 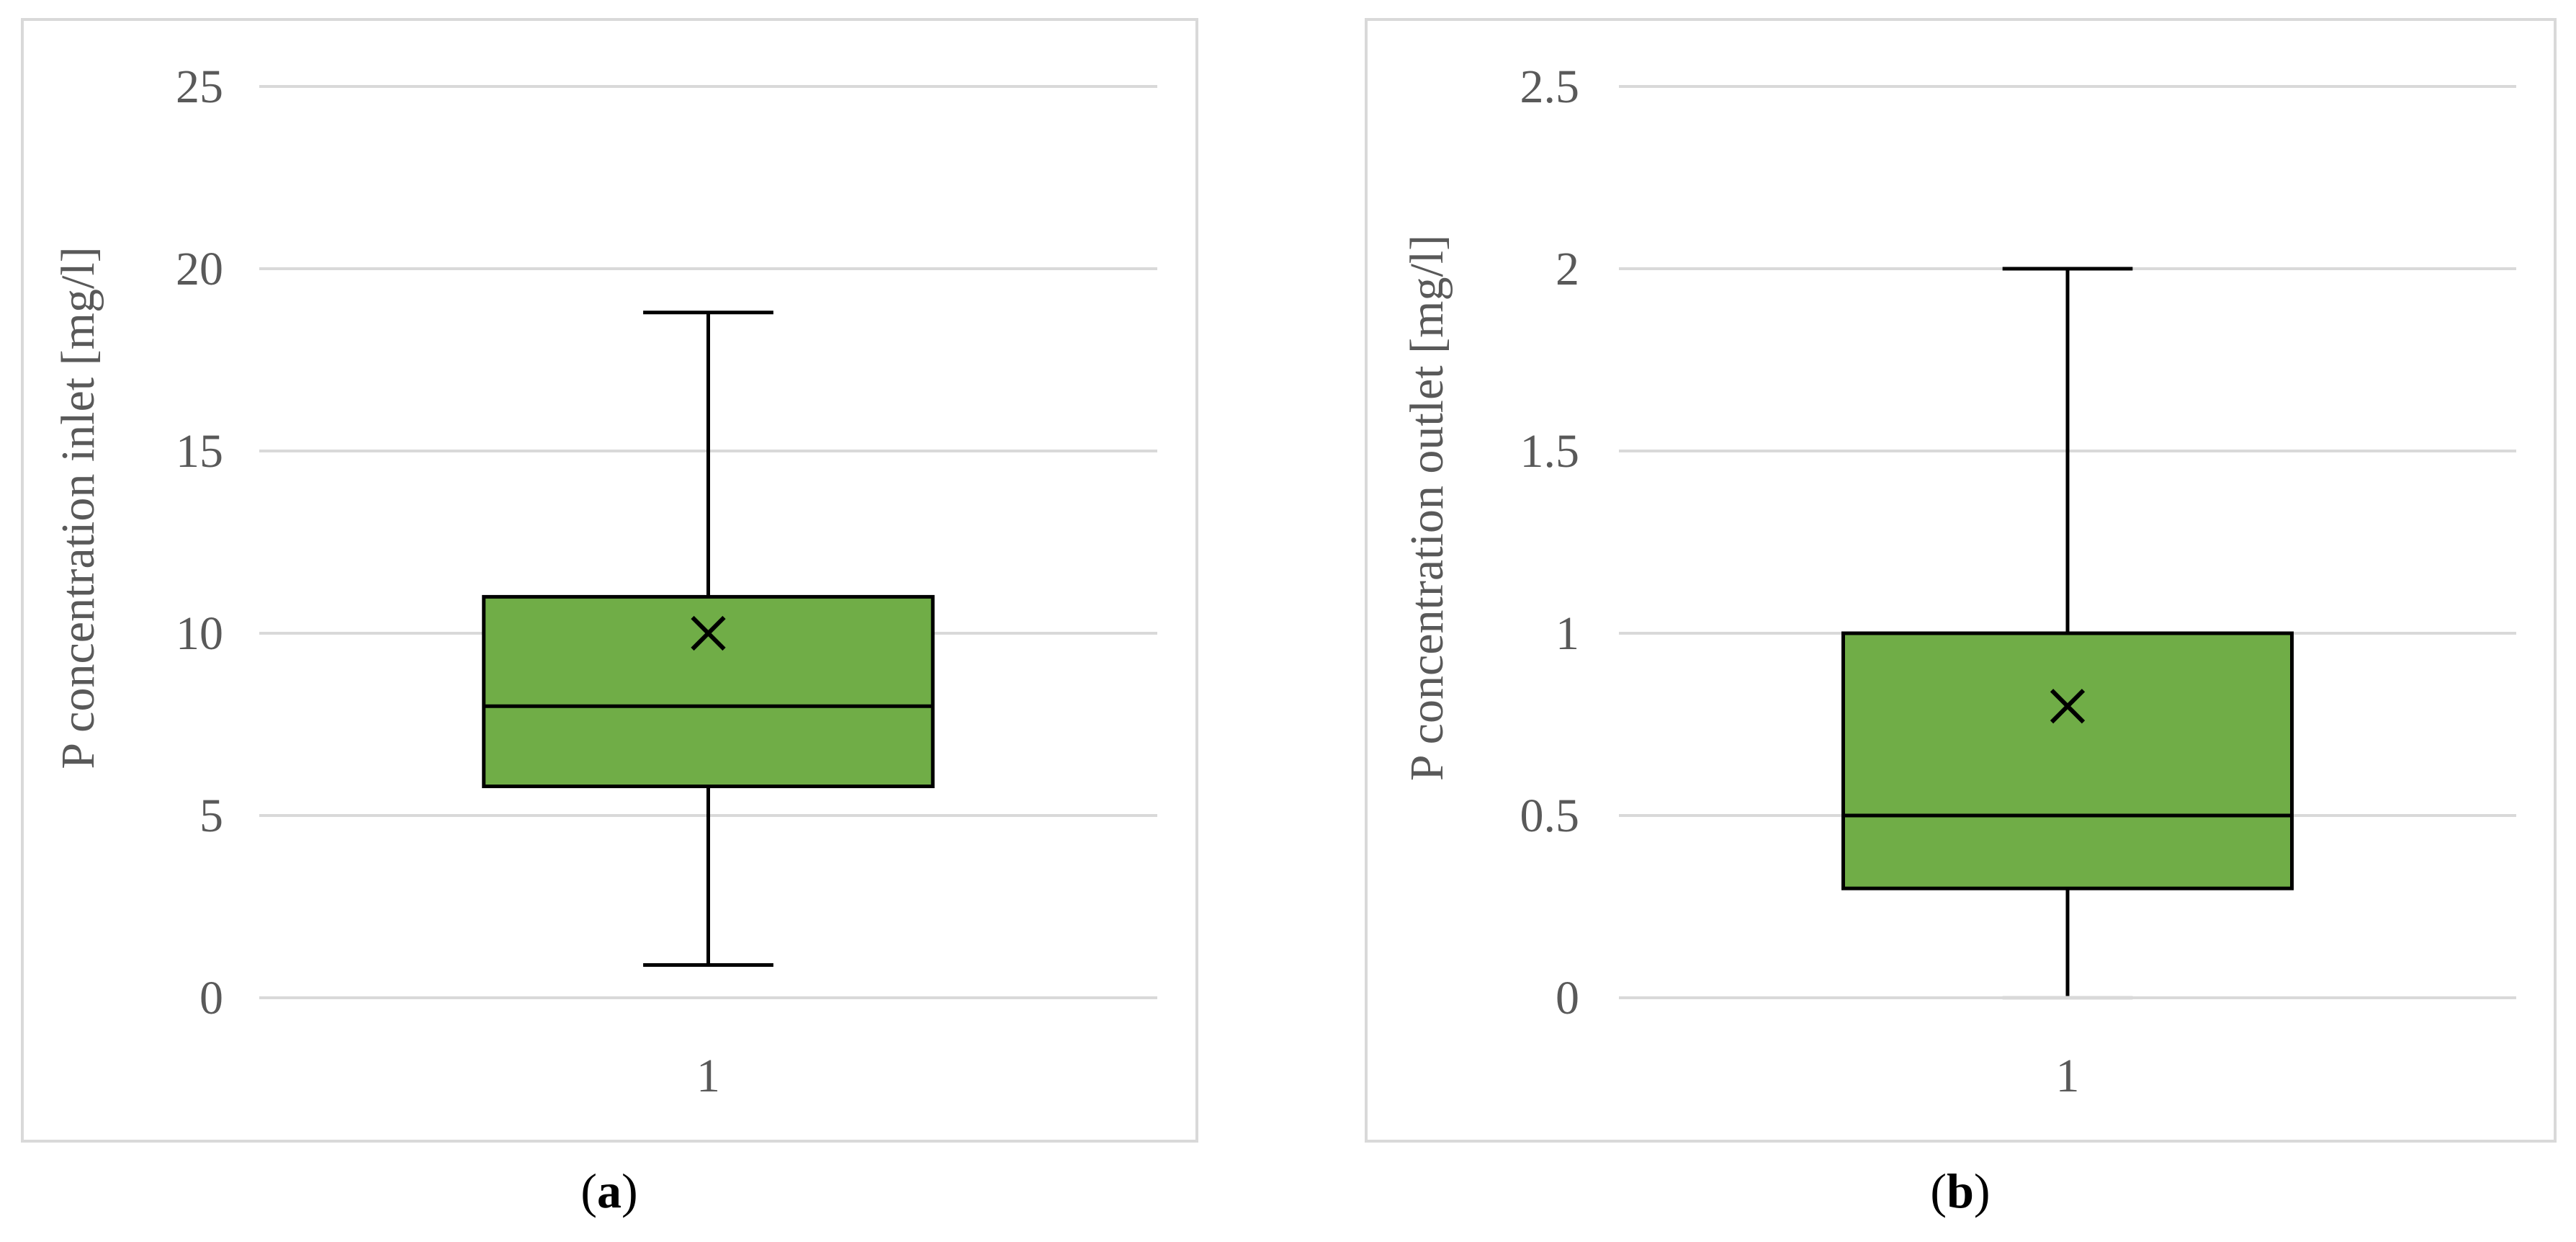 I want to click on y-tick-label: 2.5, so click(x=1550, y=87).